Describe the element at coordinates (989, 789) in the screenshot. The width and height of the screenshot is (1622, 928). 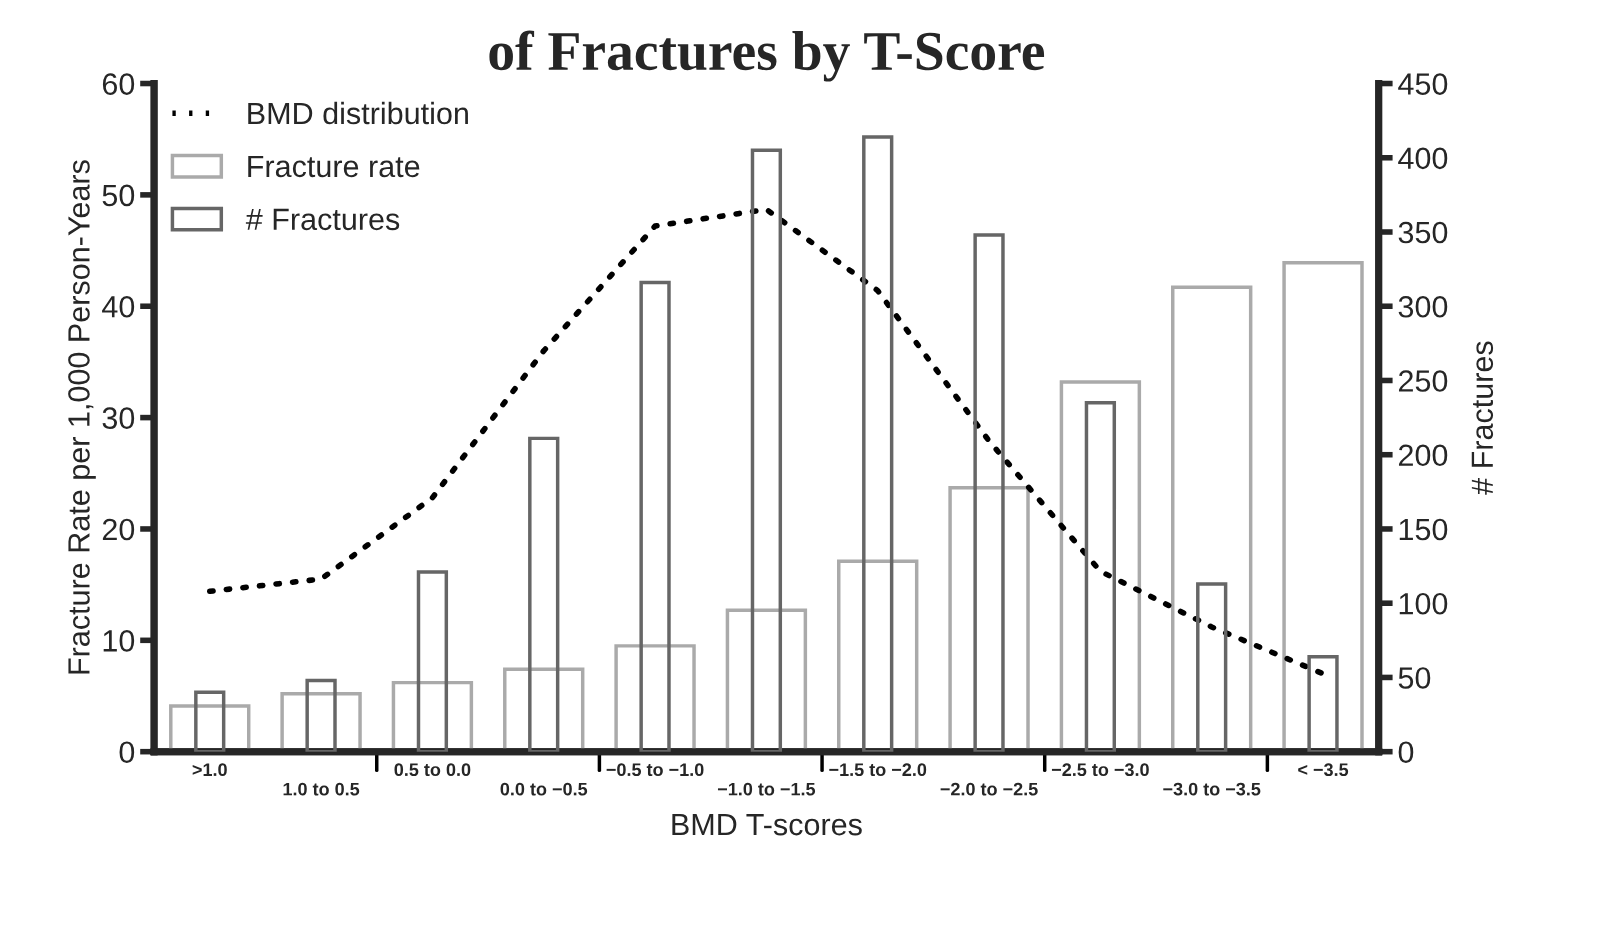
I see `x-tick-label: −2.0 to −2.5` at that location.